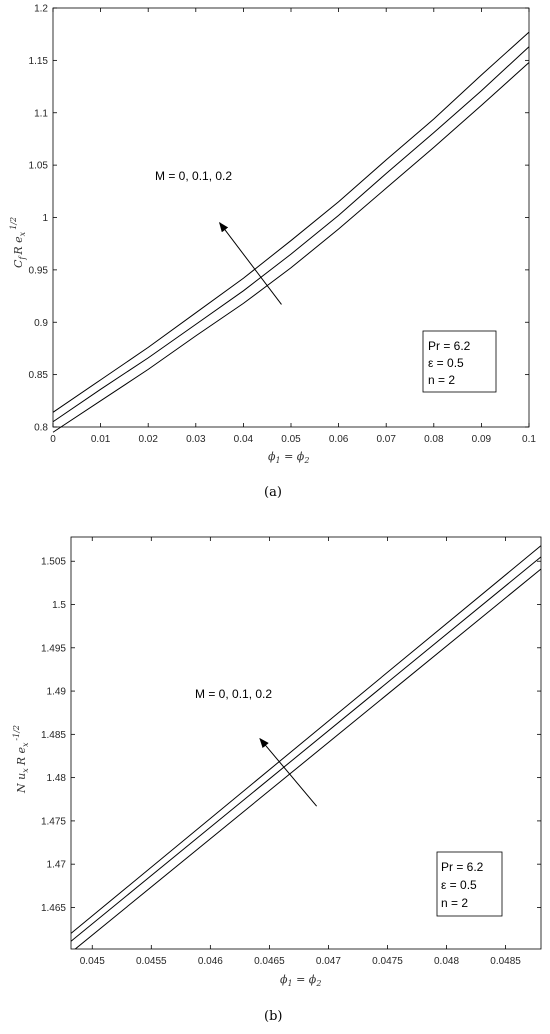 The image size is (550, 1034). Describe the element at coordinates (291, 439) in the screenshot. I see `chart-a-xtick-label: 0.05` at that location.